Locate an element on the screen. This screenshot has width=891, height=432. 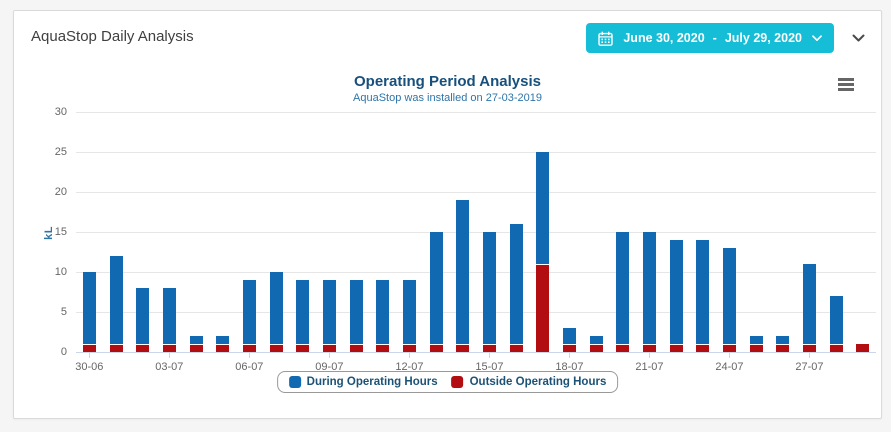
bar-group: 24-07 is located at coordinates (729, 243).